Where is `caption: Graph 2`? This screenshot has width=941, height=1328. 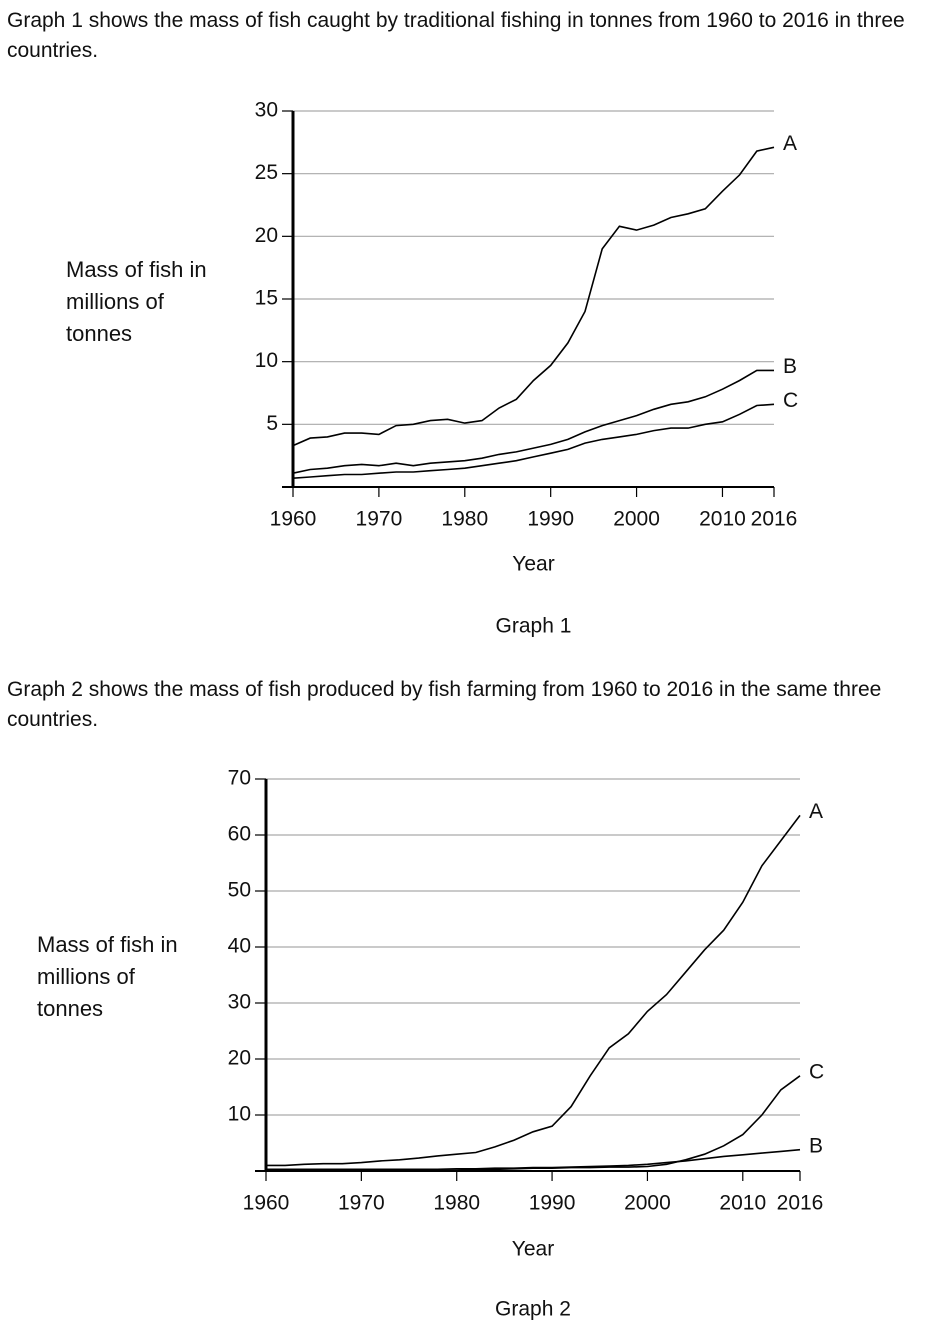
caption: Graph 2 is located at coordinates (533, 1309).